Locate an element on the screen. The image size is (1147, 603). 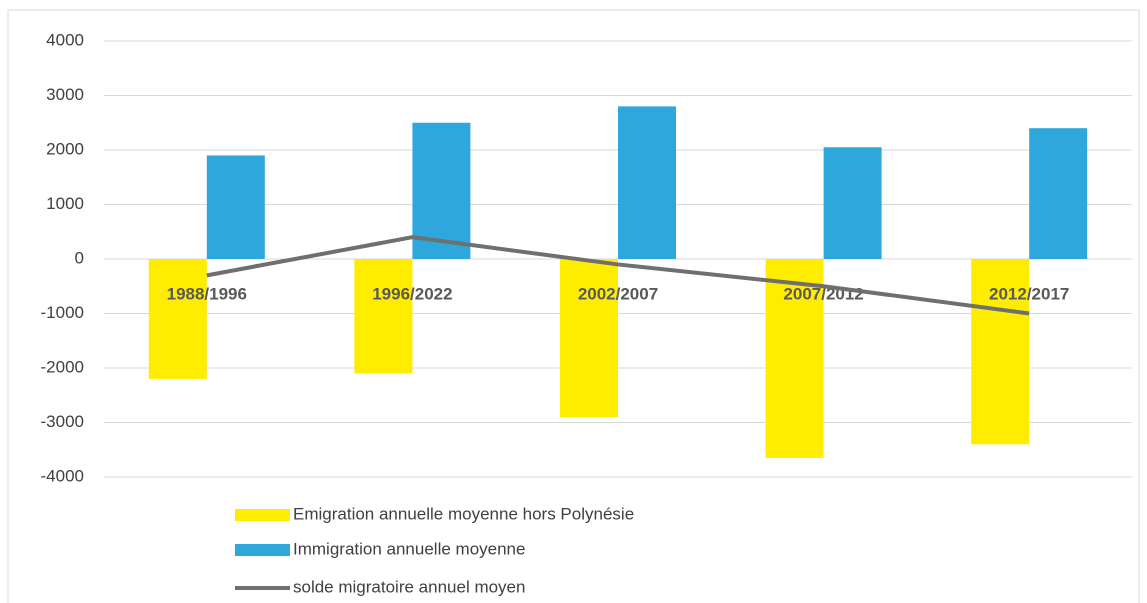
y-tick-label: -3000 is located at coordinates (62, 421).